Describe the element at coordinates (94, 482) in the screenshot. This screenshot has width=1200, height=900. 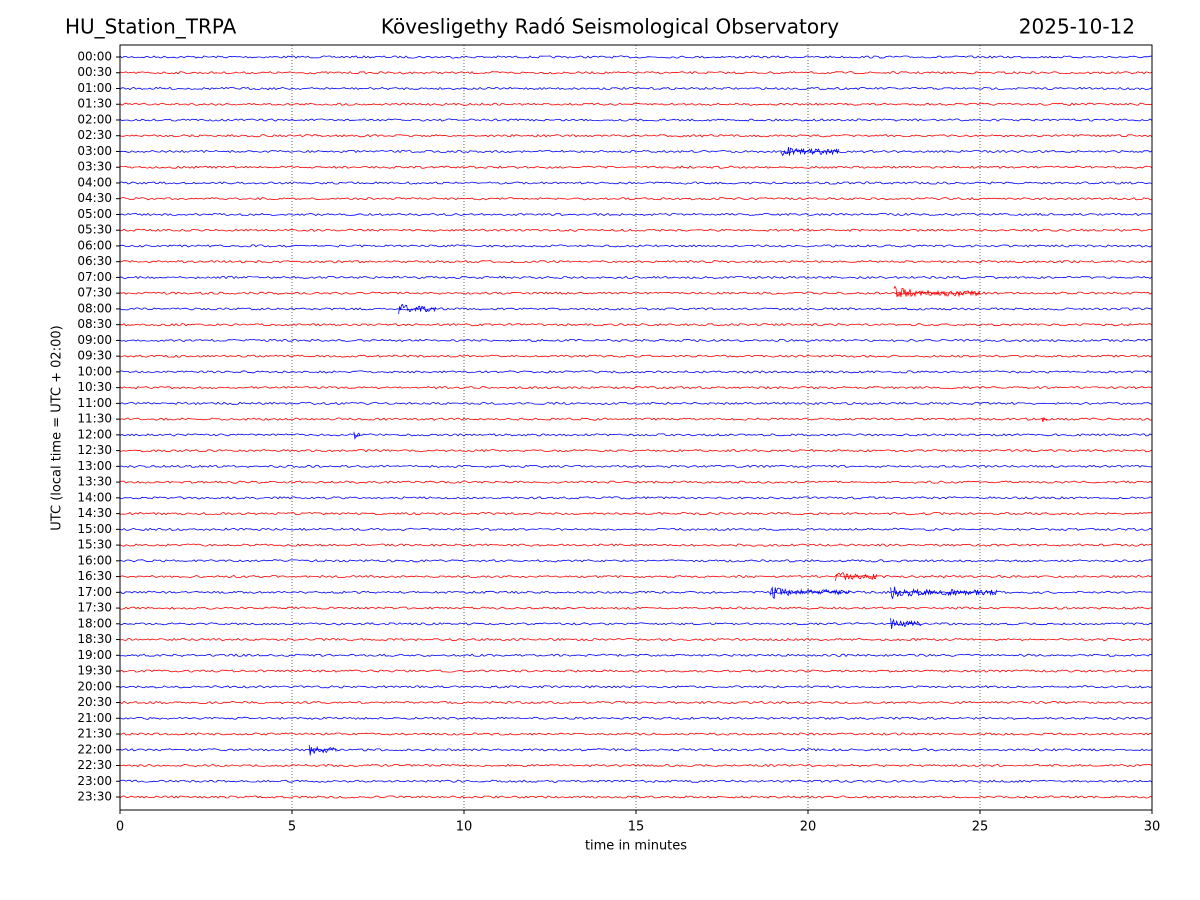
I see `y-tick-label: 13:30` at that location.